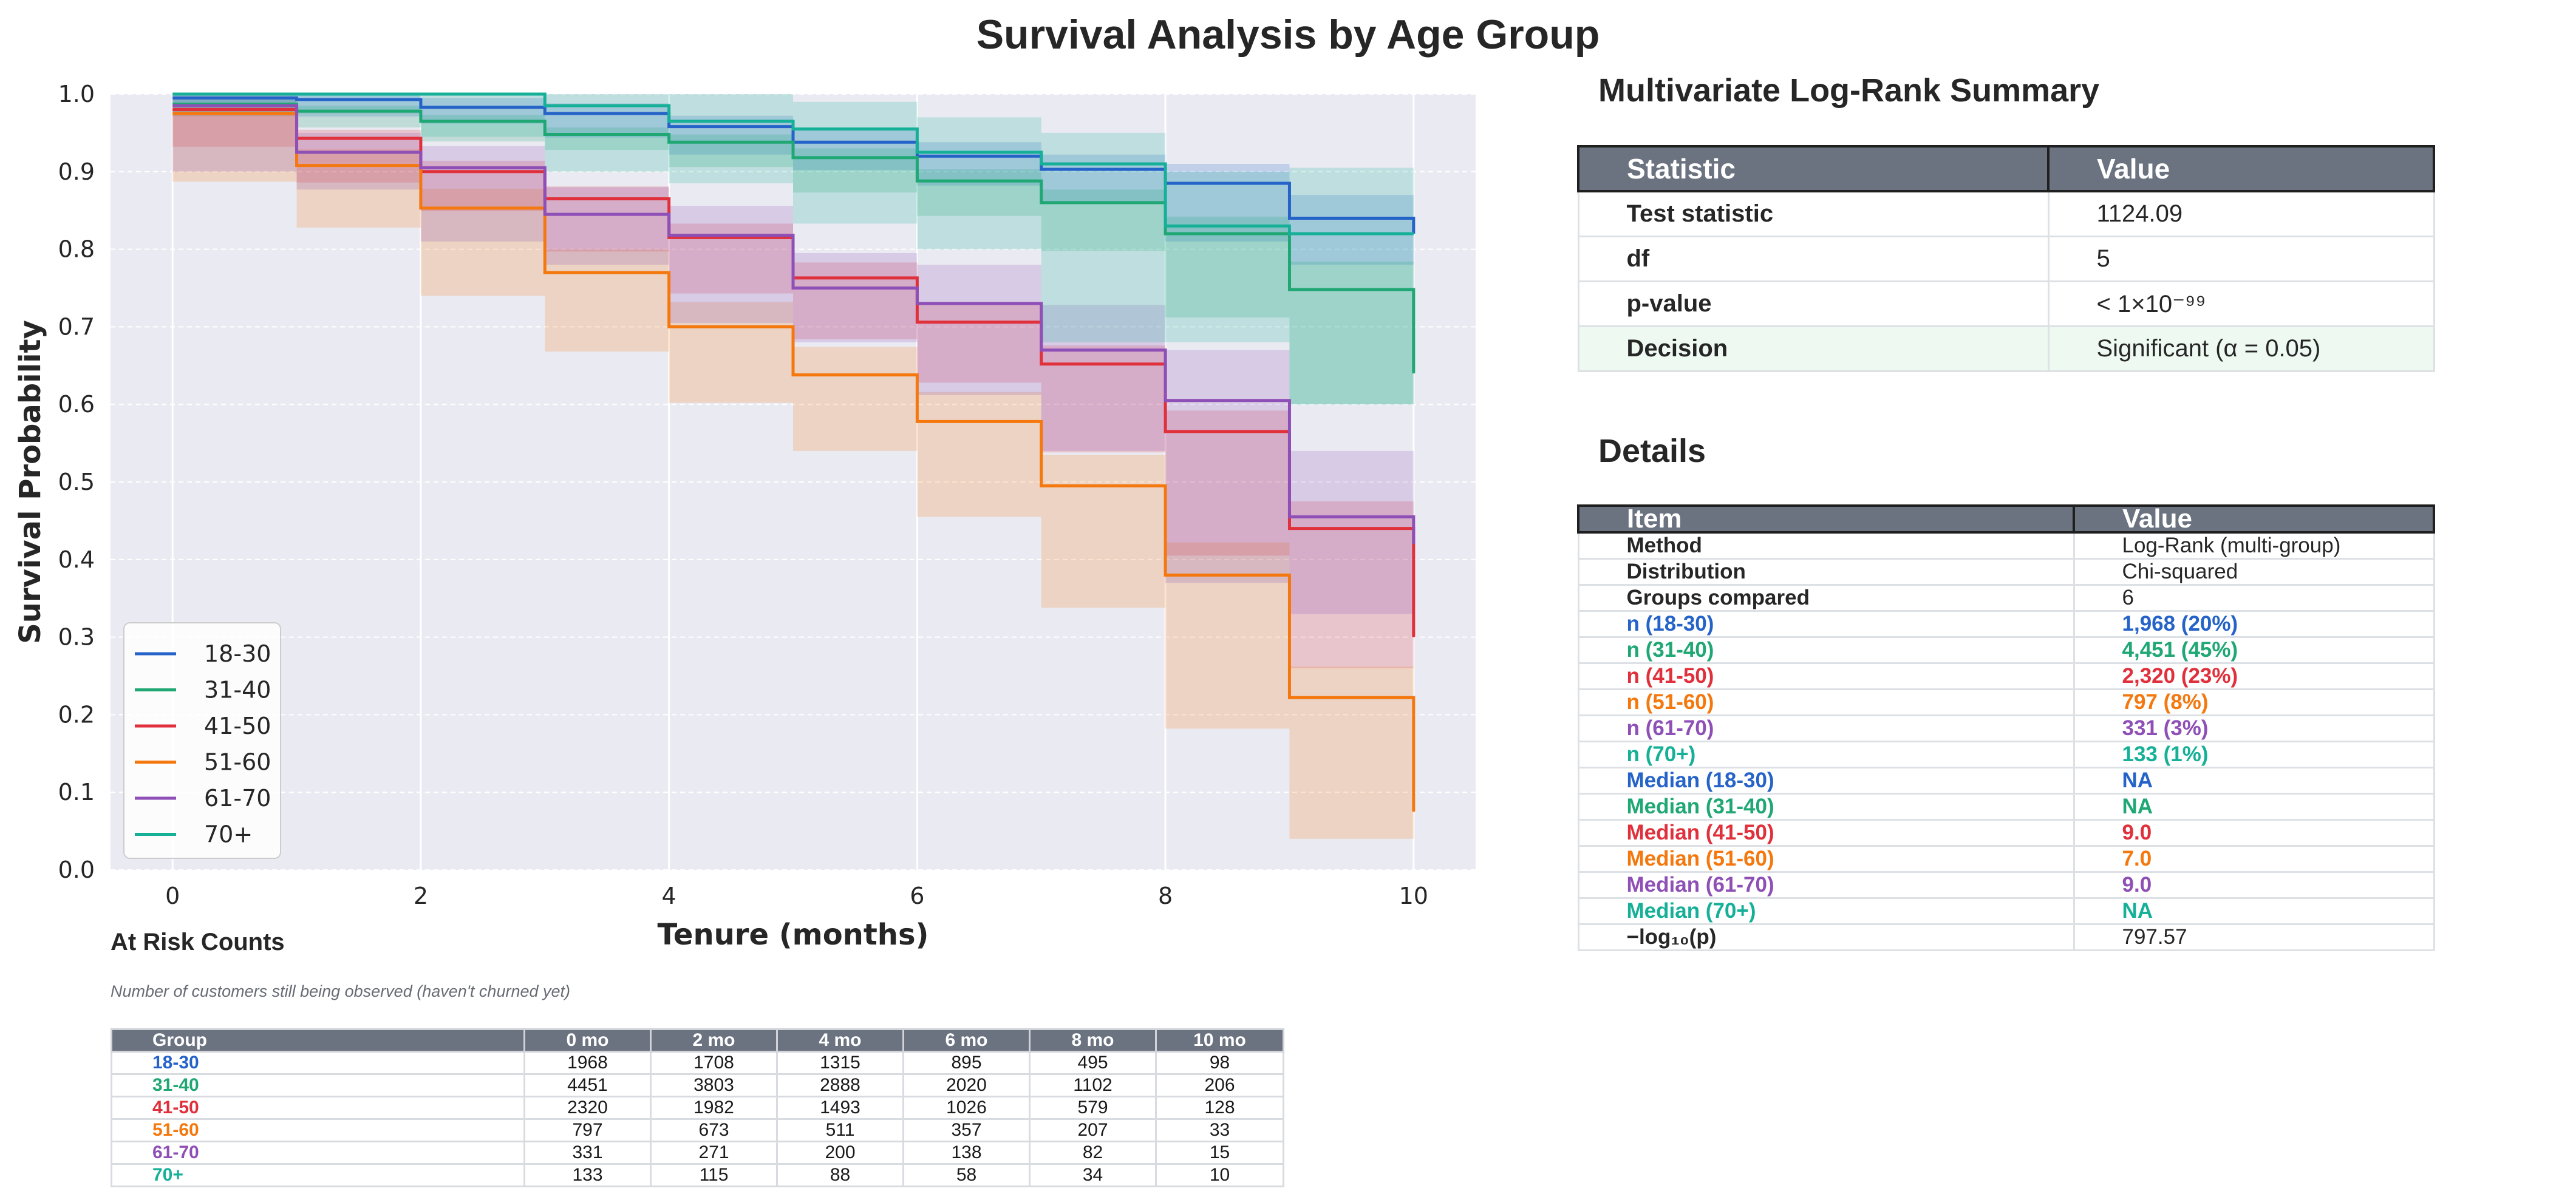  I want to click on table-row: Median (41-50) 9.0, so click(2006, 833).